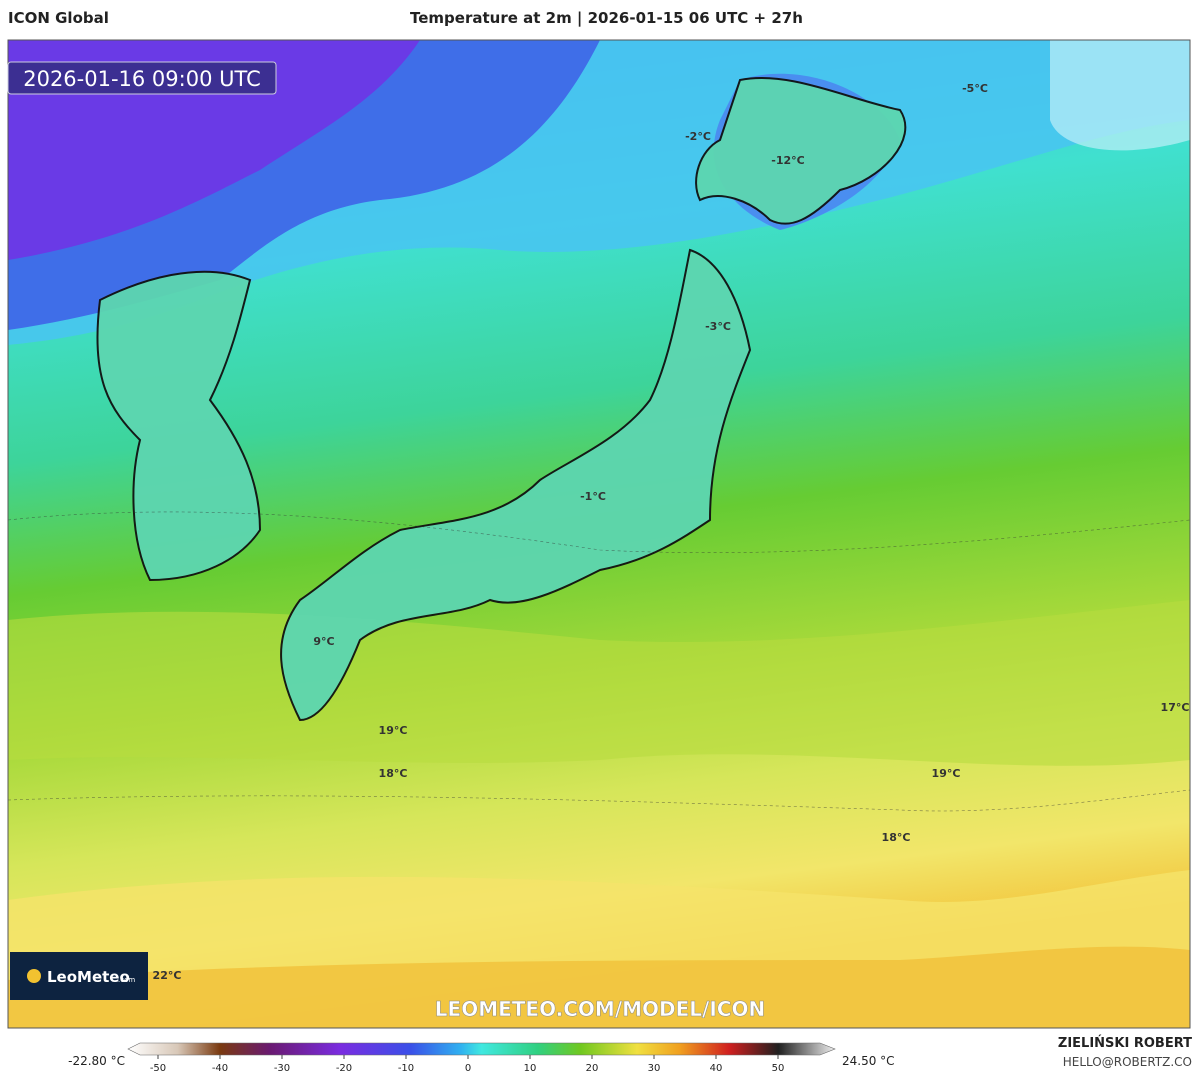 Image resolution: width=1200 pixels, height=1074 pixels. I want to click on colorbar-tick-label: 10, so click(530, 1068).